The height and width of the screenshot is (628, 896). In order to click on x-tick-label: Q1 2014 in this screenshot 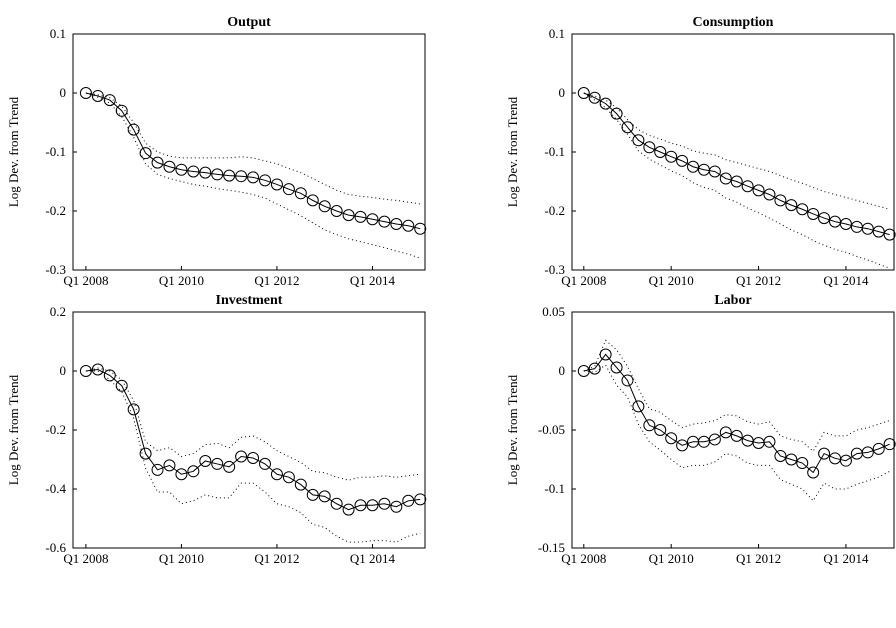, I will do `click(846, 280)`.